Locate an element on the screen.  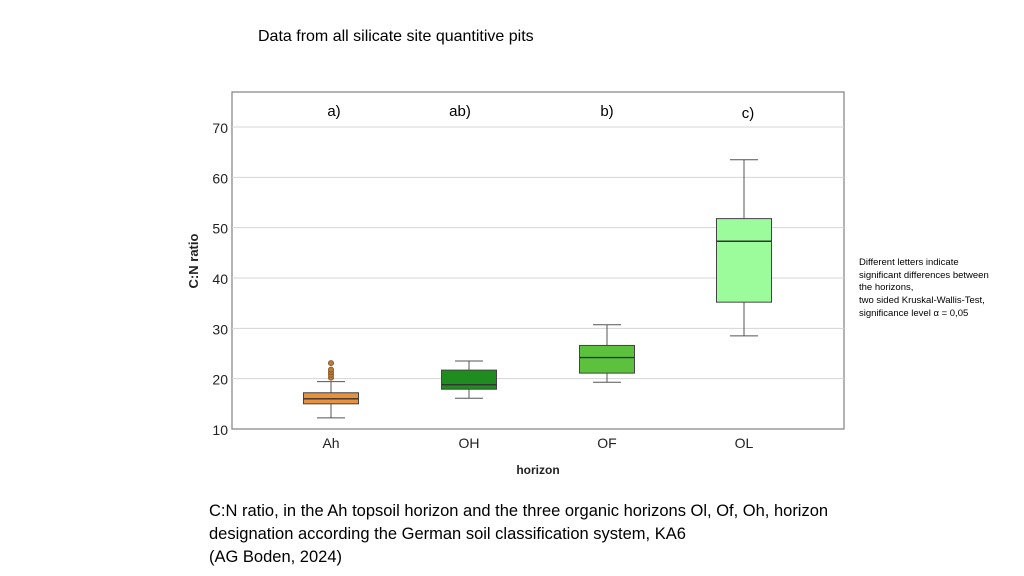
box-ah is located at coordinates (331, 389).